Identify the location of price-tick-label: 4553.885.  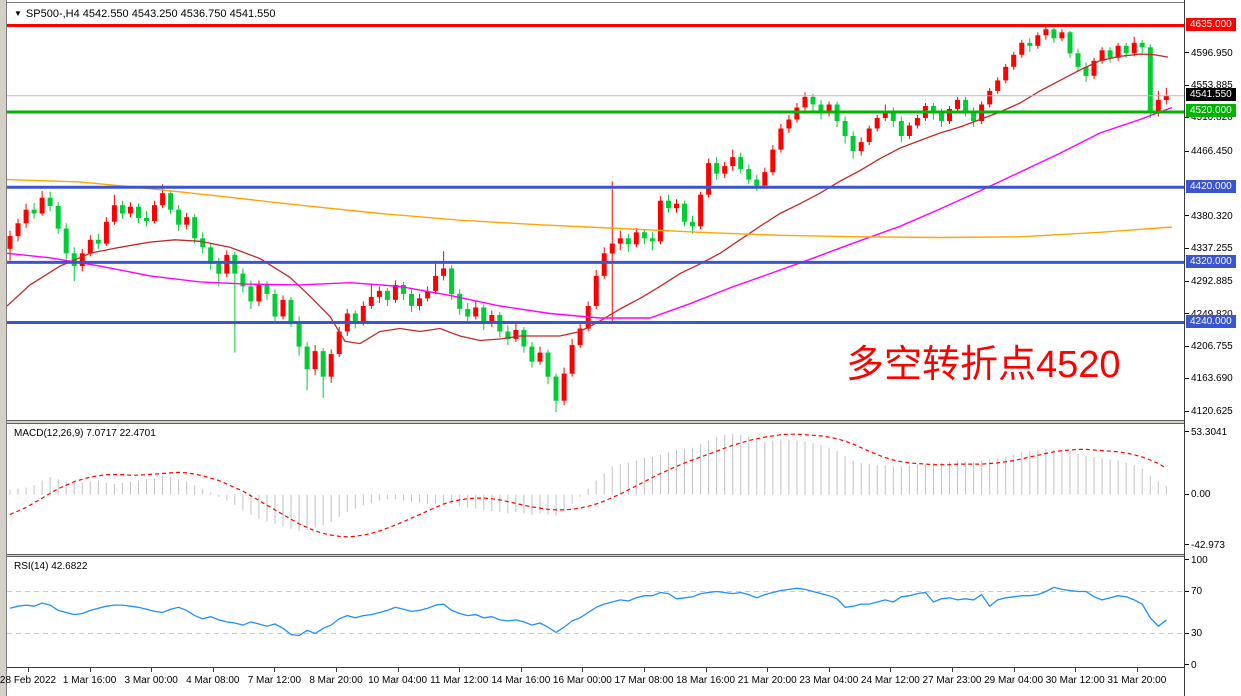
(1209, 85).